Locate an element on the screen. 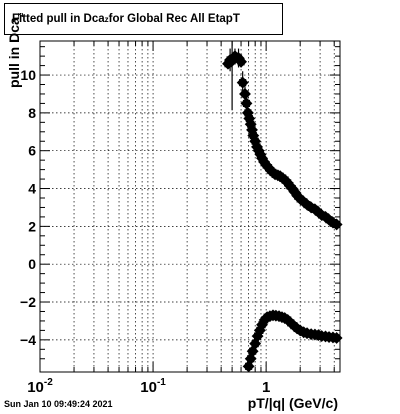  timestamp: Sun Jan 10 09:49:24 2021 is located at coordinates (58, 404).